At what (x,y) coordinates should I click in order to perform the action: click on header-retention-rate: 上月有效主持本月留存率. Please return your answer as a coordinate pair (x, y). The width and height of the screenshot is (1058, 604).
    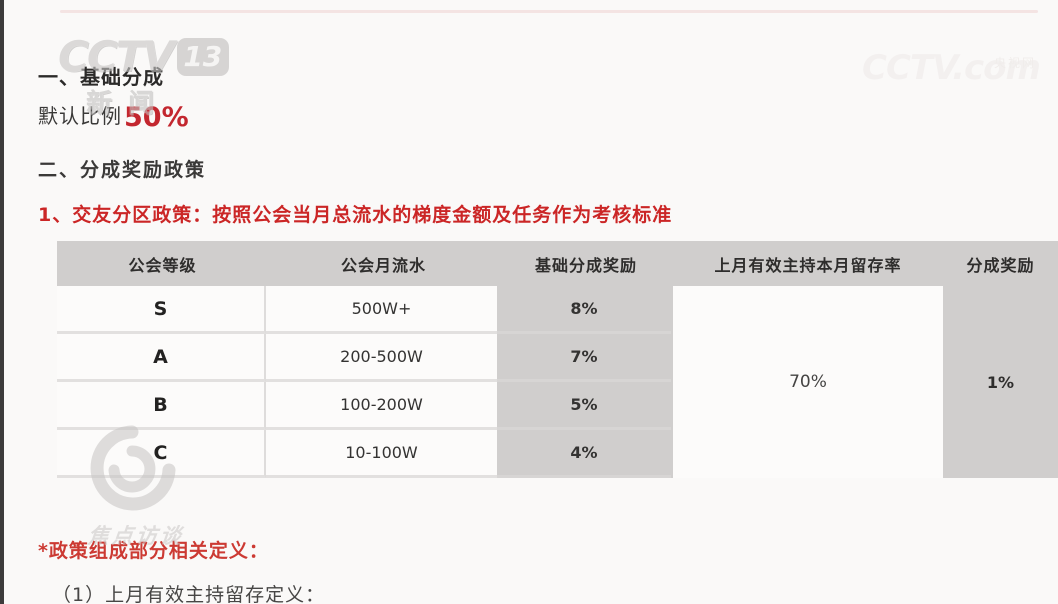
    Looking at the image, I should click on (808, 265).